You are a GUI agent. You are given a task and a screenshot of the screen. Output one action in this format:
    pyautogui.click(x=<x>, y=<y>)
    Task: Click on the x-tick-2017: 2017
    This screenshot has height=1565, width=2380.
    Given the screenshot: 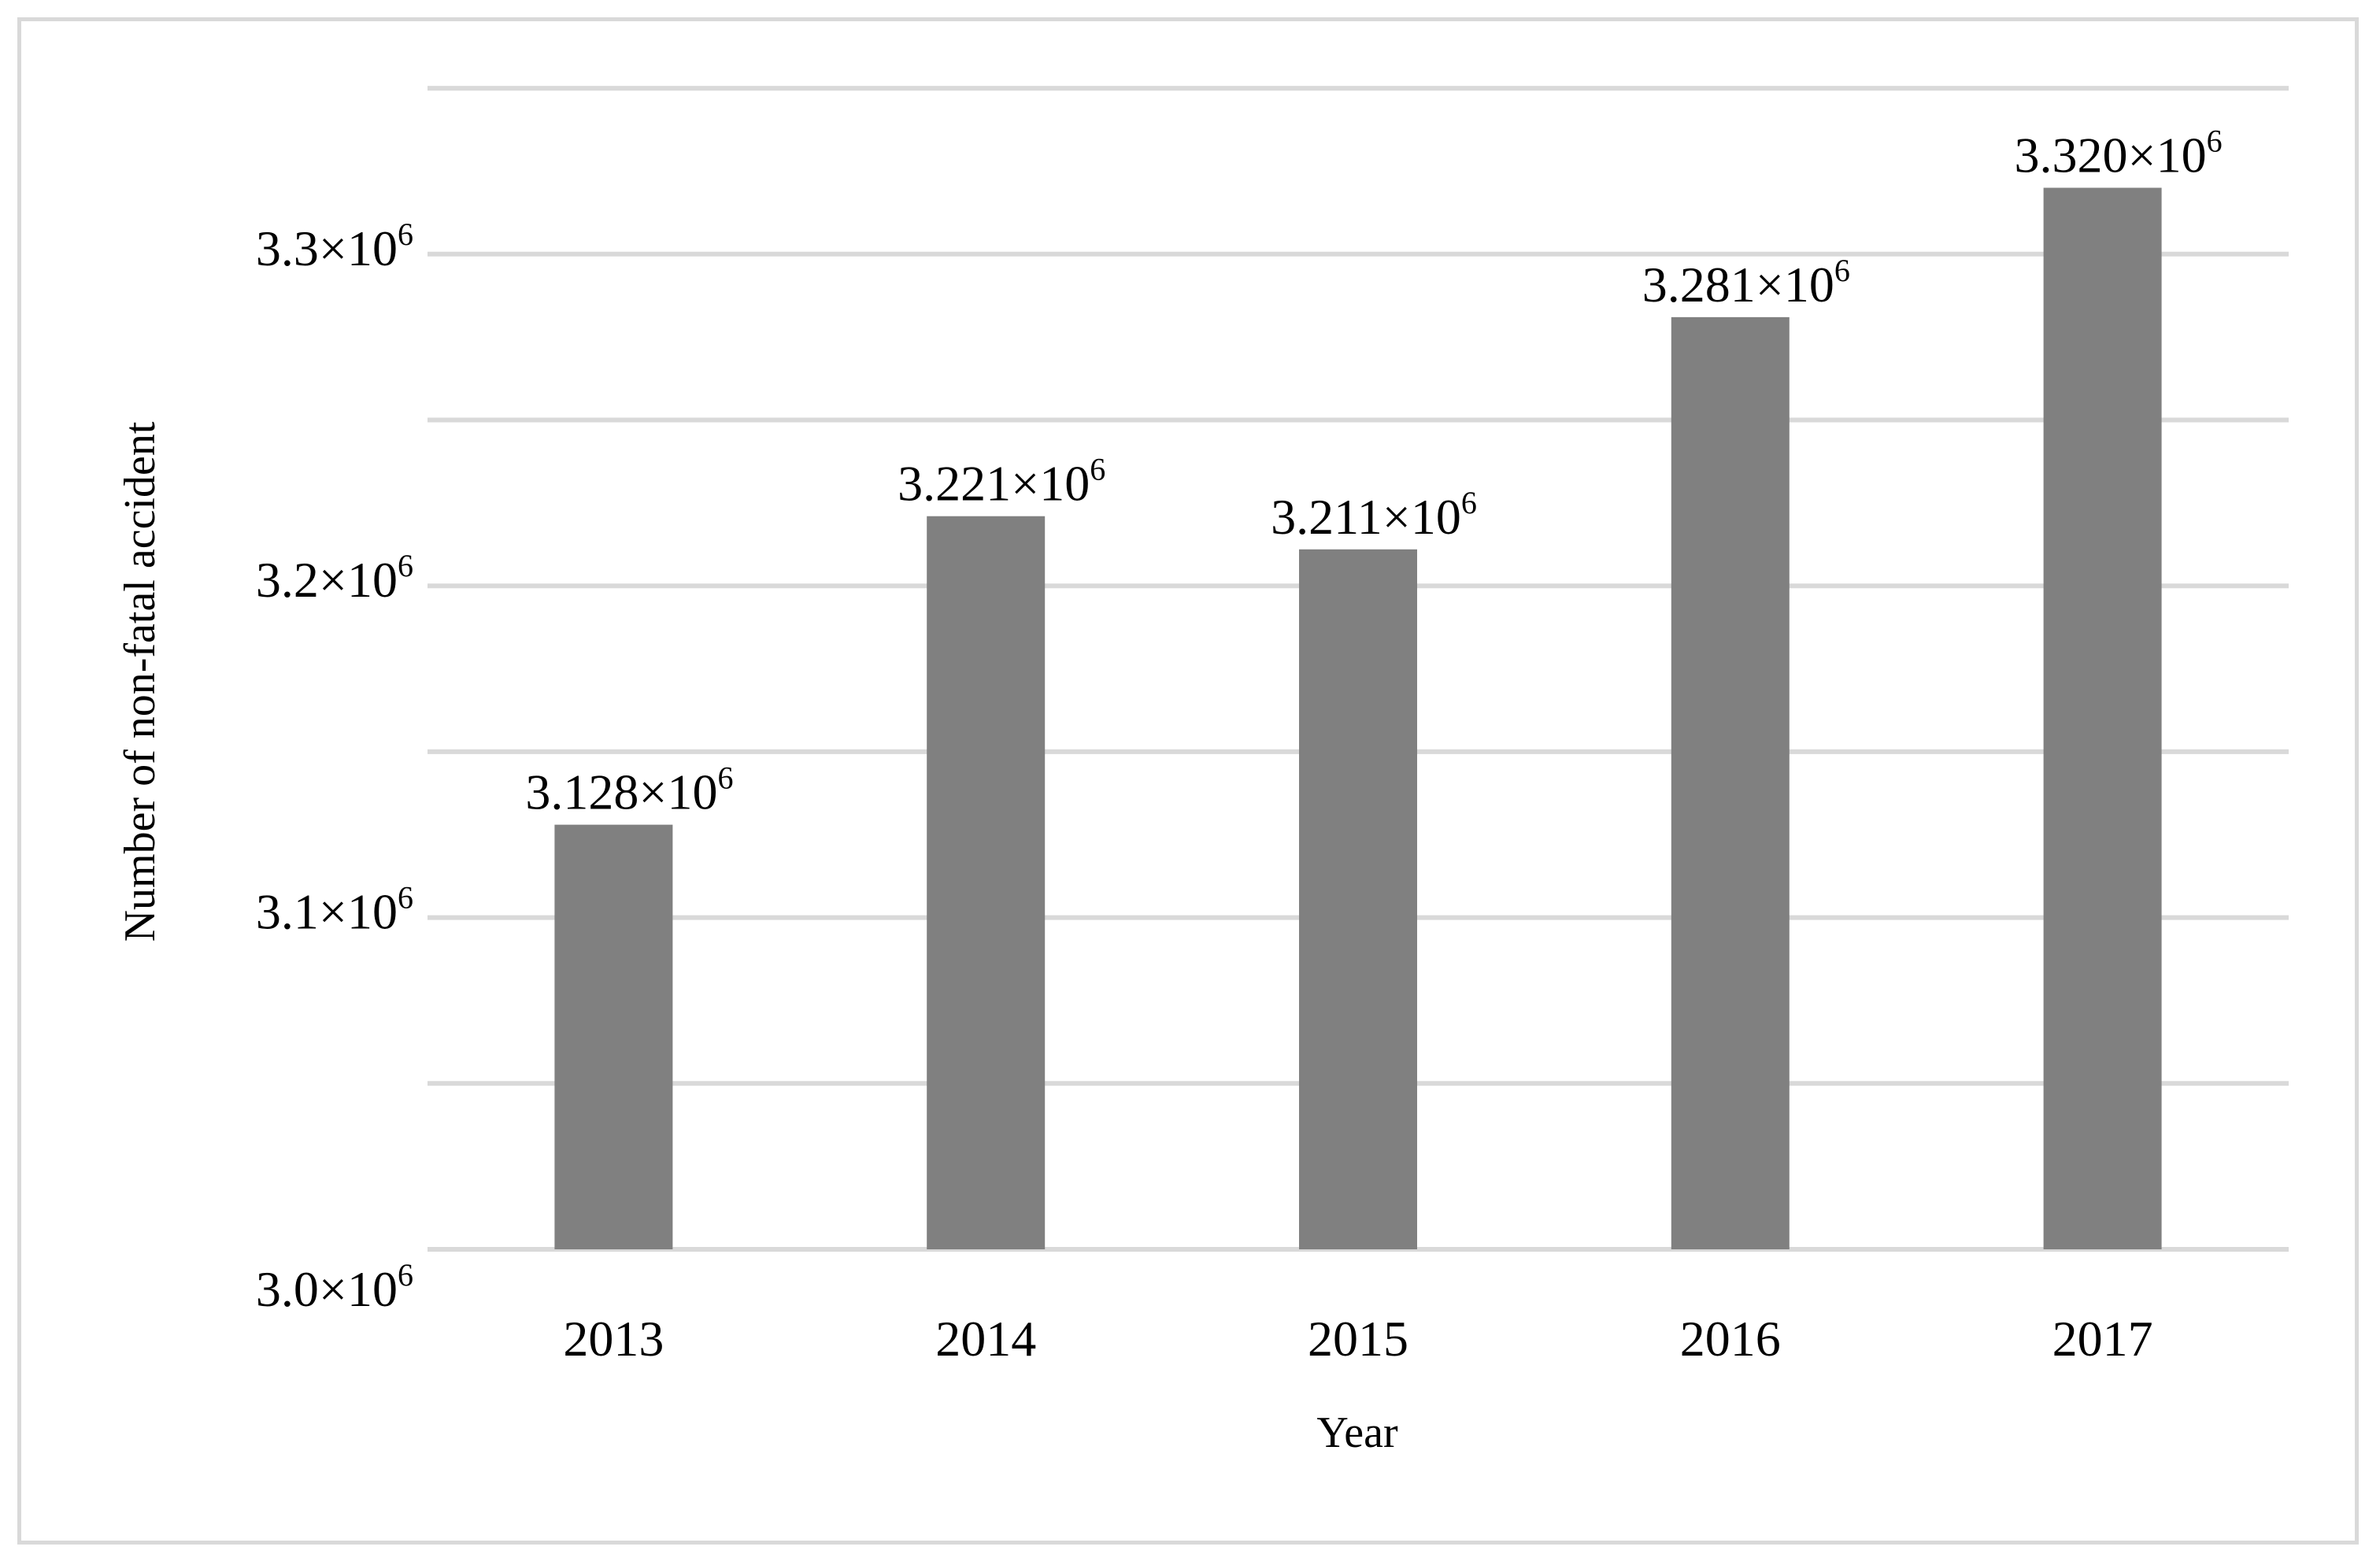 What is the action you would take?
    pyautogui.click(x=2102, y=1339)
    